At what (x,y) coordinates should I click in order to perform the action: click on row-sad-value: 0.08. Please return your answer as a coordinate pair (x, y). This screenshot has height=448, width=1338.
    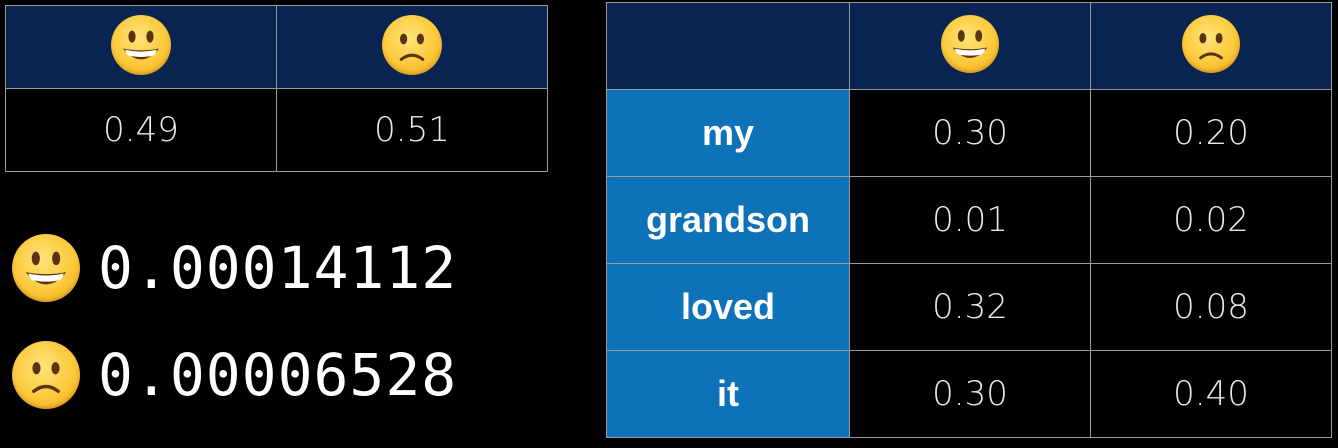
    Looking at the image, I should click on (1211, 307).